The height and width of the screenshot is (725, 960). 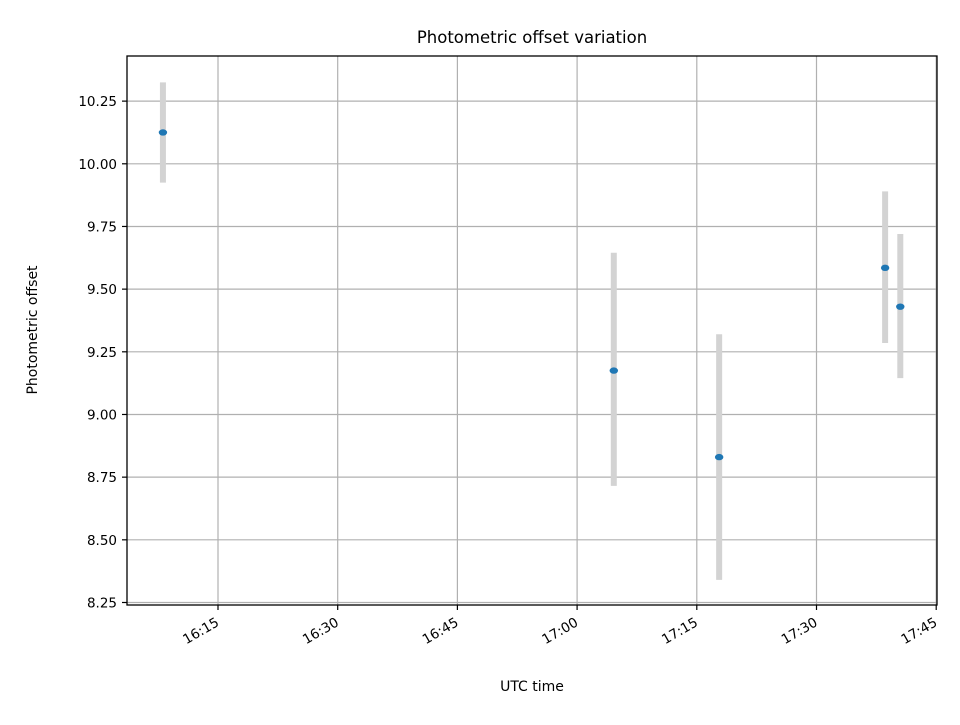 I want to click on x-tick-label: 16:30, so click(x=321, y=631).